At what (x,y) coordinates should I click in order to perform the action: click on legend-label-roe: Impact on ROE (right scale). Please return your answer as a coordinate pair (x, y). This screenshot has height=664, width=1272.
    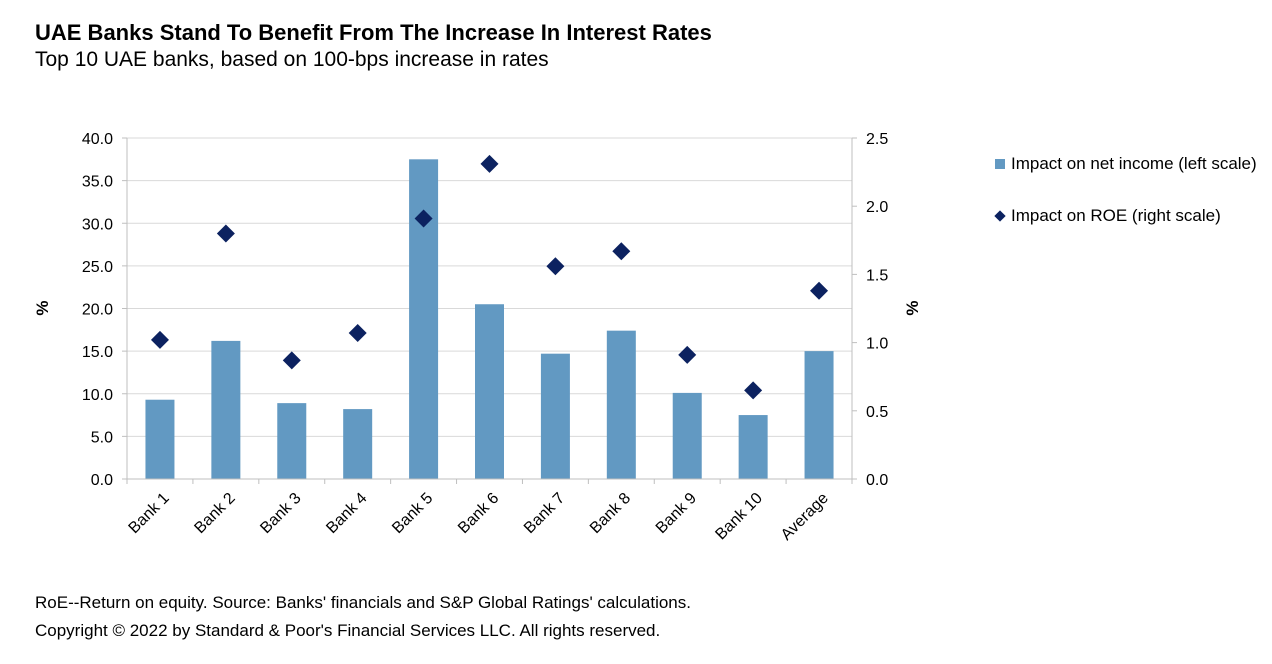
    Looking at the image, I should click on (1116, 215).